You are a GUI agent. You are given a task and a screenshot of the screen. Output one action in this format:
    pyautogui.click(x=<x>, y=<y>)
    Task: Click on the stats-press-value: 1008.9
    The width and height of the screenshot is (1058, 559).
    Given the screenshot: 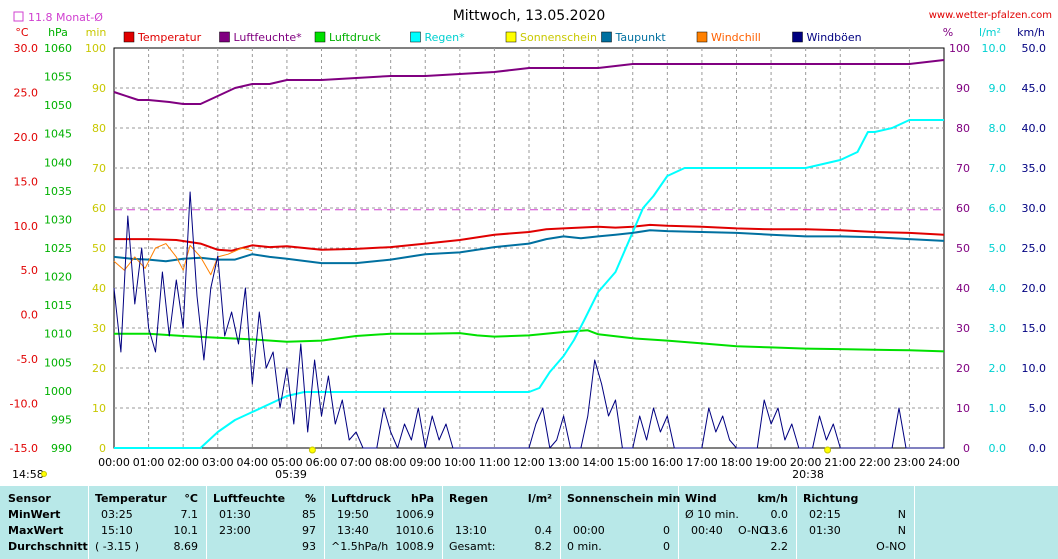 What is the action you would take?
    pyautogui.click(x=415, y=546)
    